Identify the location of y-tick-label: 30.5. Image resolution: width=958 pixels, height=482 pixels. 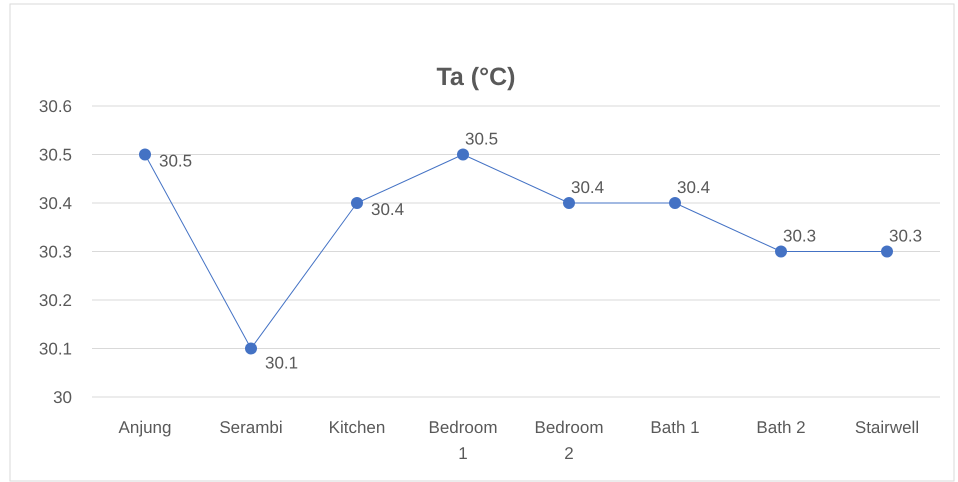
(55, 154).